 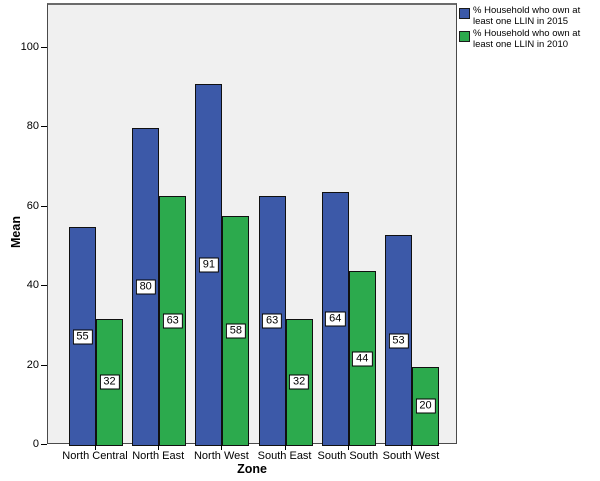 I want to click on bar-value-label: 64, so click(x=335, y=319).